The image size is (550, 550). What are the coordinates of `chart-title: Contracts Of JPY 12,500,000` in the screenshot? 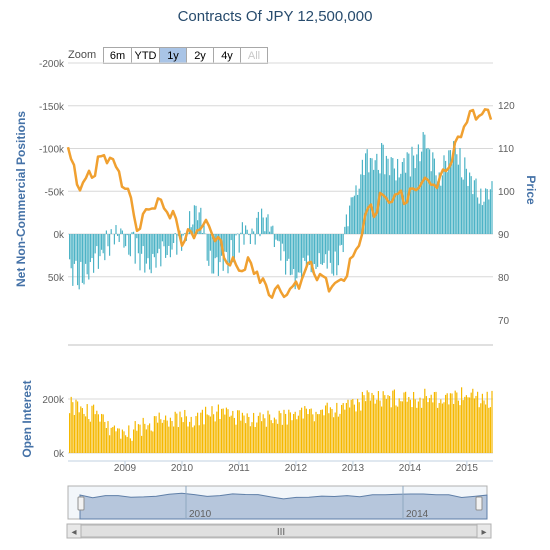 It's located at (275, 16).